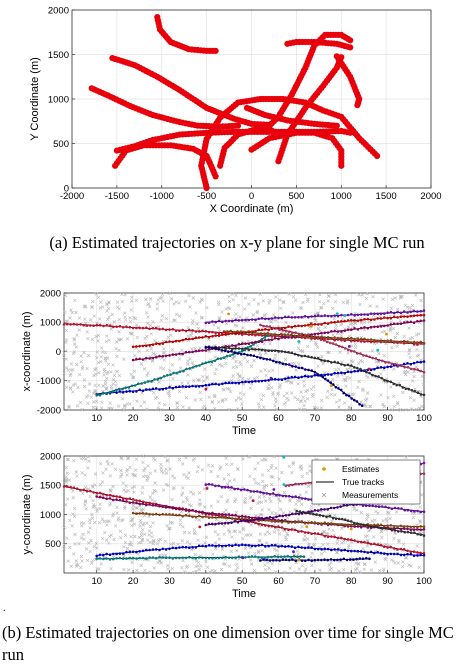 Image resolution: width=474 pixels, height=666 pixels. Describe the element at coordinates (363, 482) in the screenshot. I see `legend-true-tracks-label: True tracks` at that location.